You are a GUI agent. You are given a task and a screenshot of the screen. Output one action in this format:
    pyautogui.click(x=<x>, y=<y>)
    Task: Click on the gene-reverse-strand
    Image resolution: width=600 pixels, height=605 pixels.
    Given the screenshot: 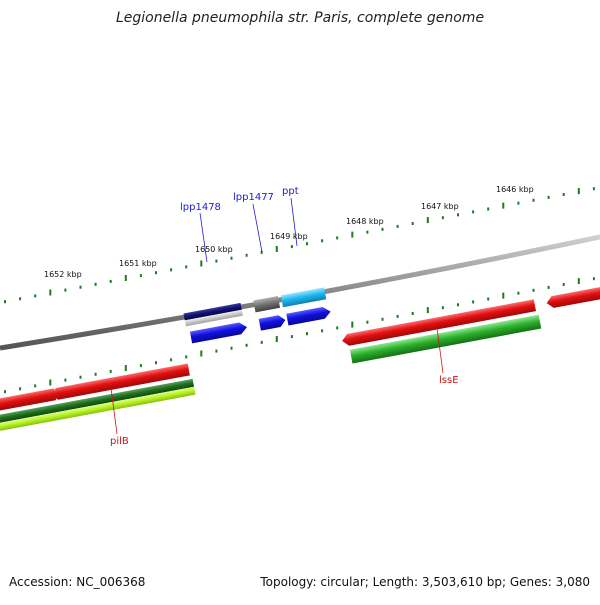 What is the action you would take?
    pyautogui.click(x=120, y=381)
    